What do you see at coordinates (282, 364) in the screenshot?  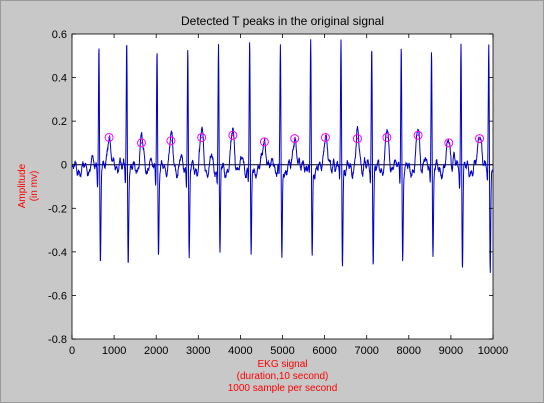 I see `x-axis-label: EKG signal` at bounding box center [282, 364].